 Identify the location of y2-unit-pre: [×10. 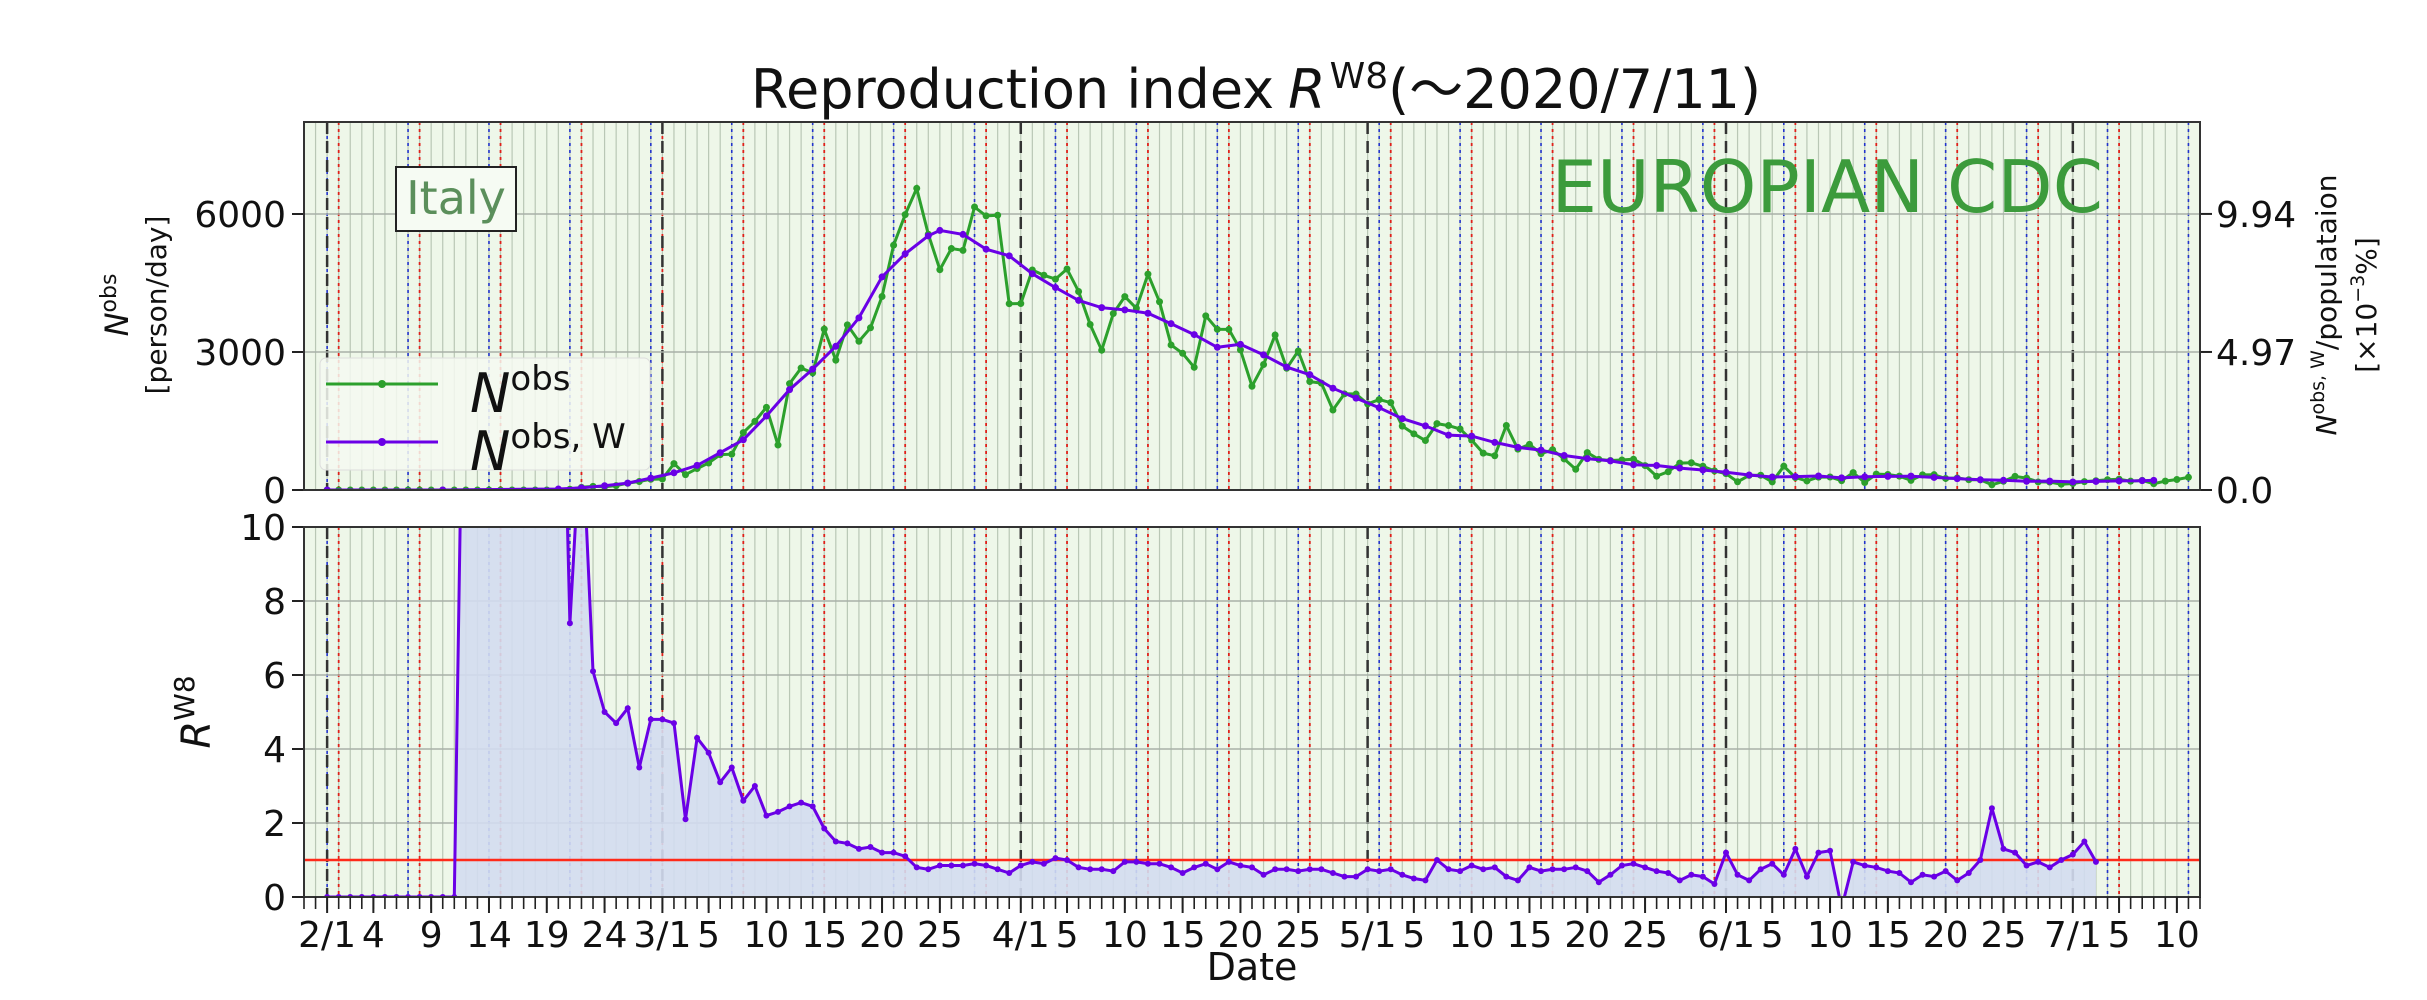
(2366, 338).